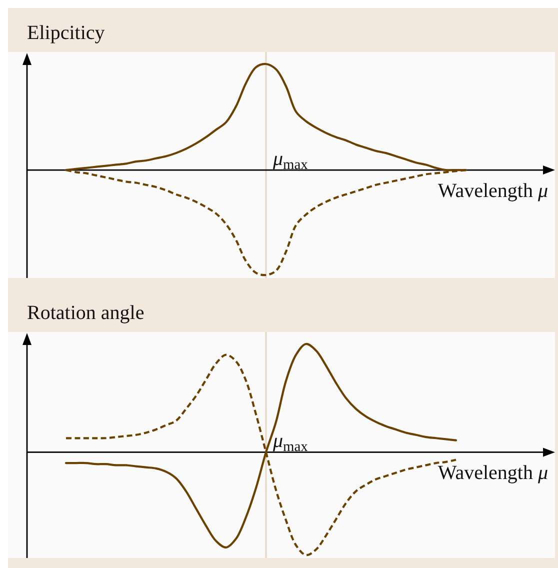  I want to click on chart-title: Rotation angle, so click(85, 313).